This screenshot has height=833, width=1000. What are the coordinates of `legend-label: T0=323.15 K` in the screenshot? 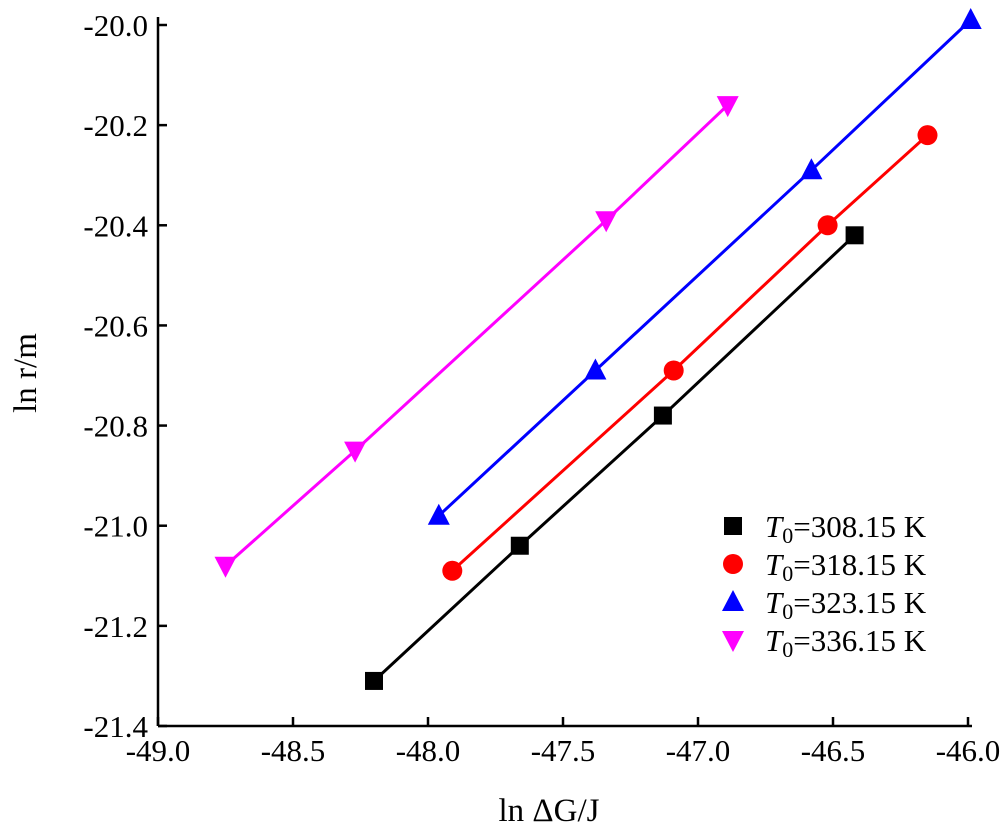 It's located at (846, 604).